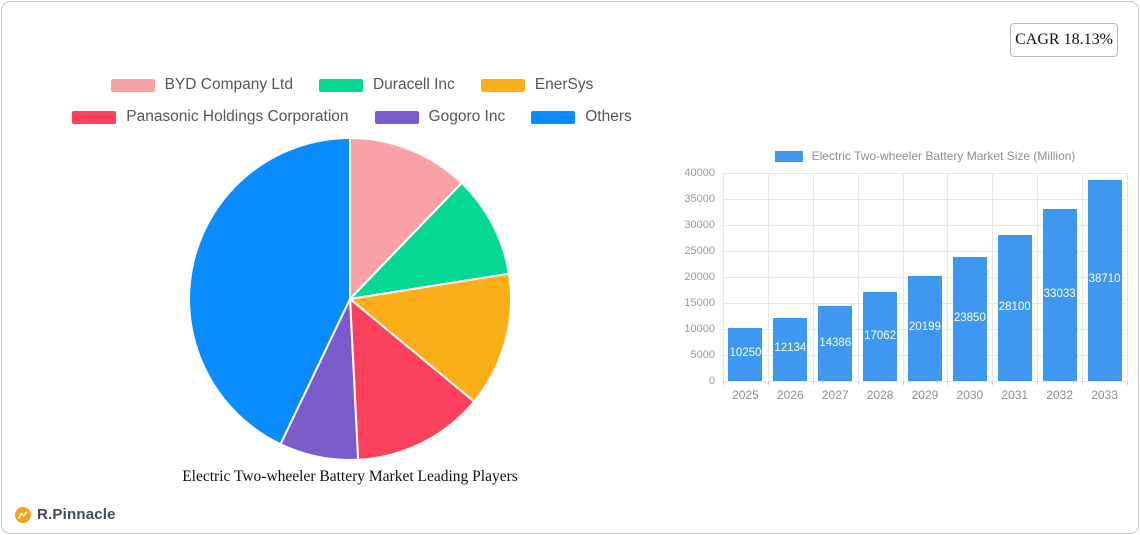  What do you see at coordinates (406, 218) in the screenshot?
I see `pie-slice-byd-company-ltd` at bounding box center [406, 218].